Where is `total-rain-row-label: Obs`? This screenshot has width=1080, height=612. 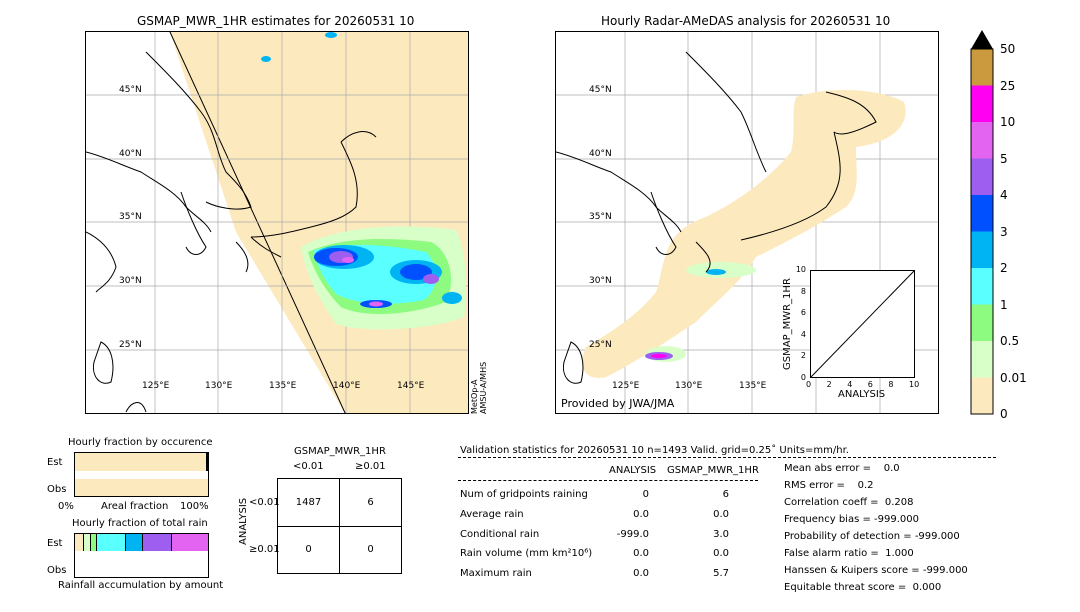
total-rain-row-label: Obs is located at coordinates (57, 570).